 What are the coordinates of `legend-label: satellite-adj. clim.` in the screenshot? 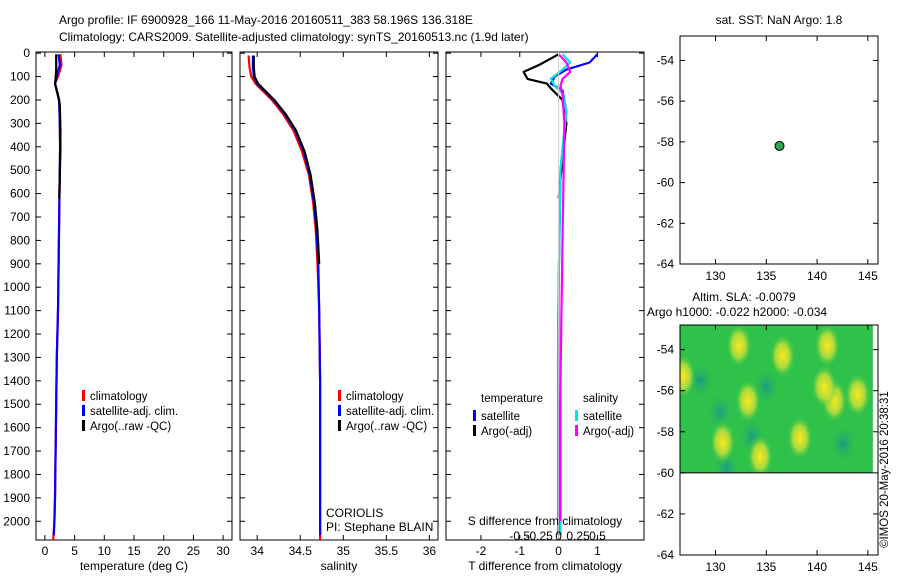 It's located at (390, 412).